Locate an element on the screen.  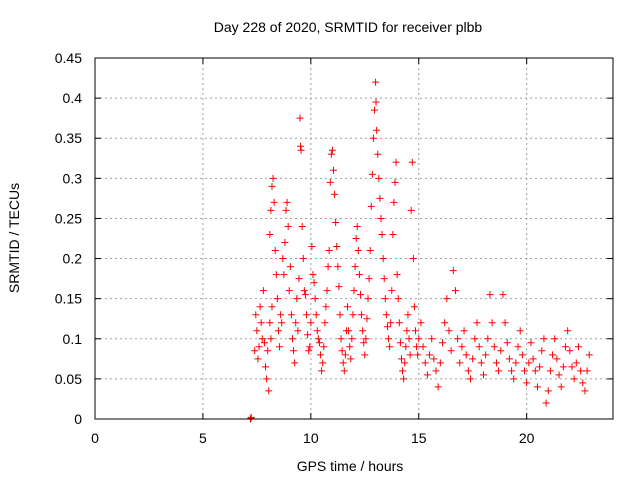
y-axis-label: SRMTID / TECUs is located at coordinates (14, 238).